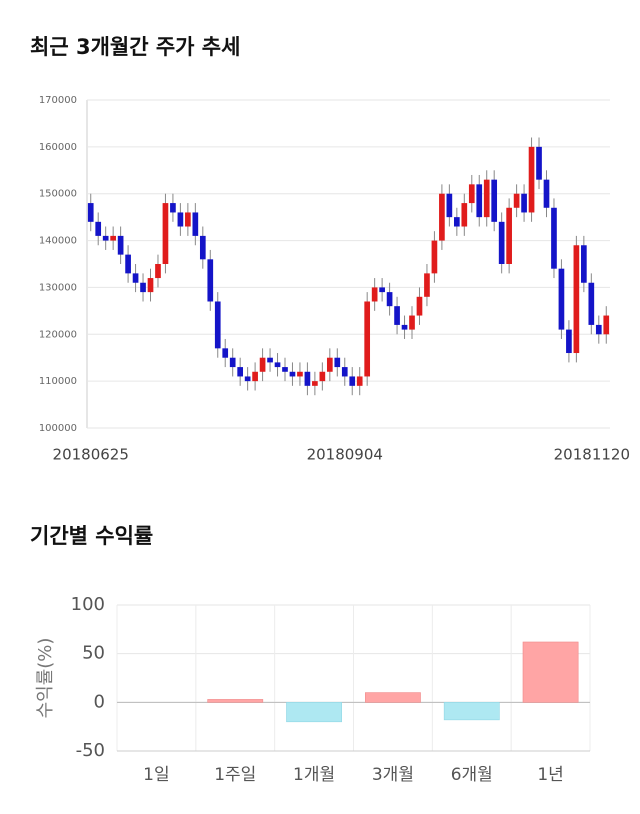 The image size is (640, 814). What do you see at coordinates (58, 381) in the screenshot?
I see `y-tick-label: 110000` at bounding box center [58, 381].